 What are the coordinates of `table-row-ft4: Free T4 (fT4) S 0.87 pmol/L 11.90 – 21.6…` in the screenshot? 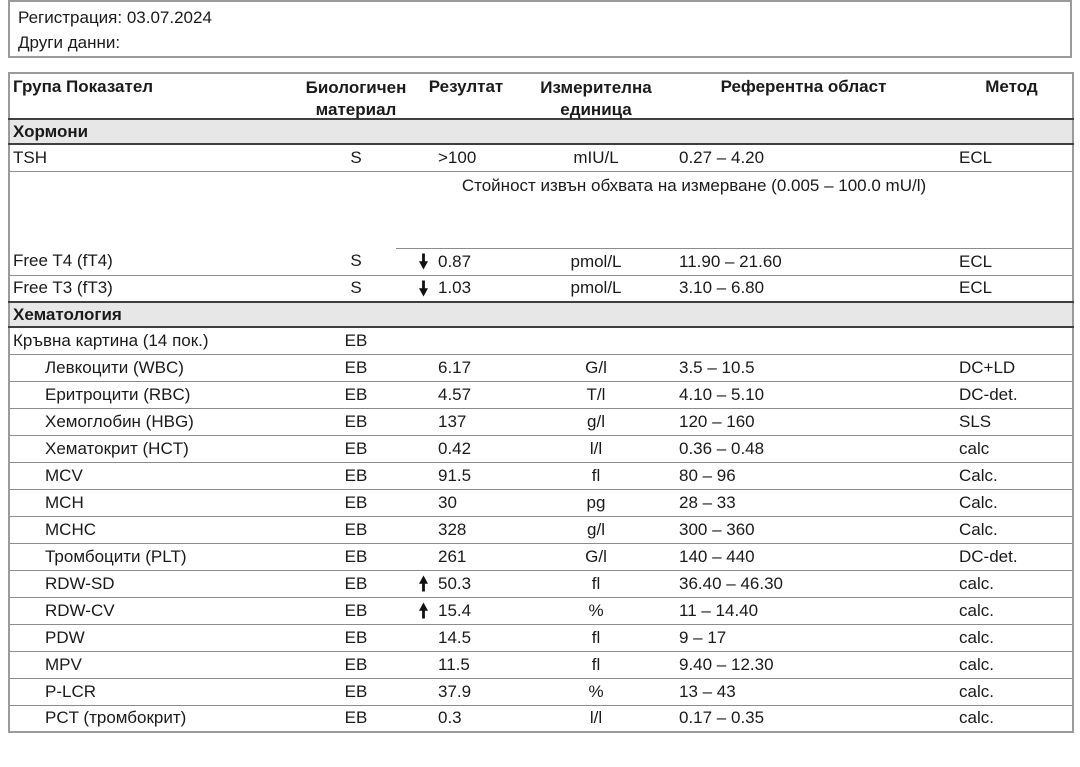 It's located at (541, 261).